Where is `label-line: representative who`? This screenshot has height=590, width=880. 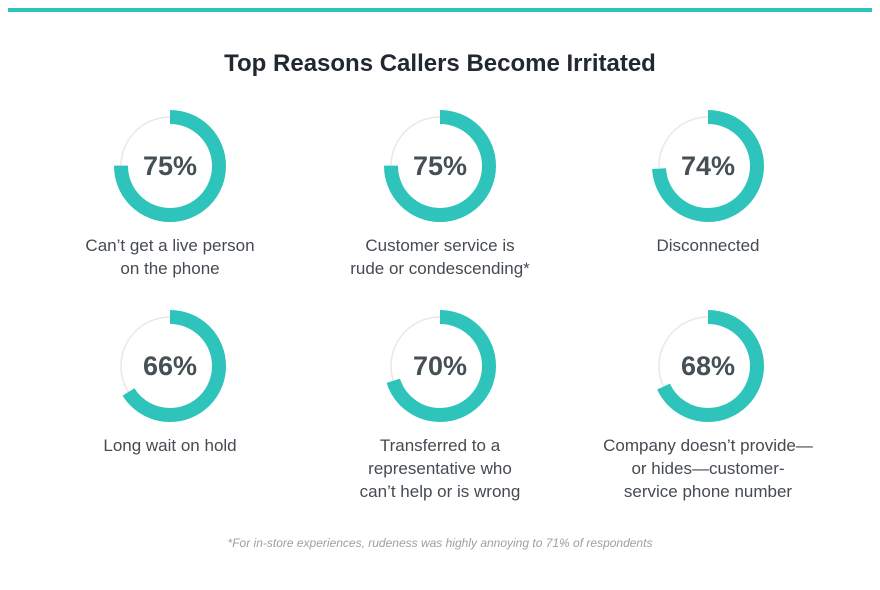 label-line: representative who is located at coordinates (440, 468).